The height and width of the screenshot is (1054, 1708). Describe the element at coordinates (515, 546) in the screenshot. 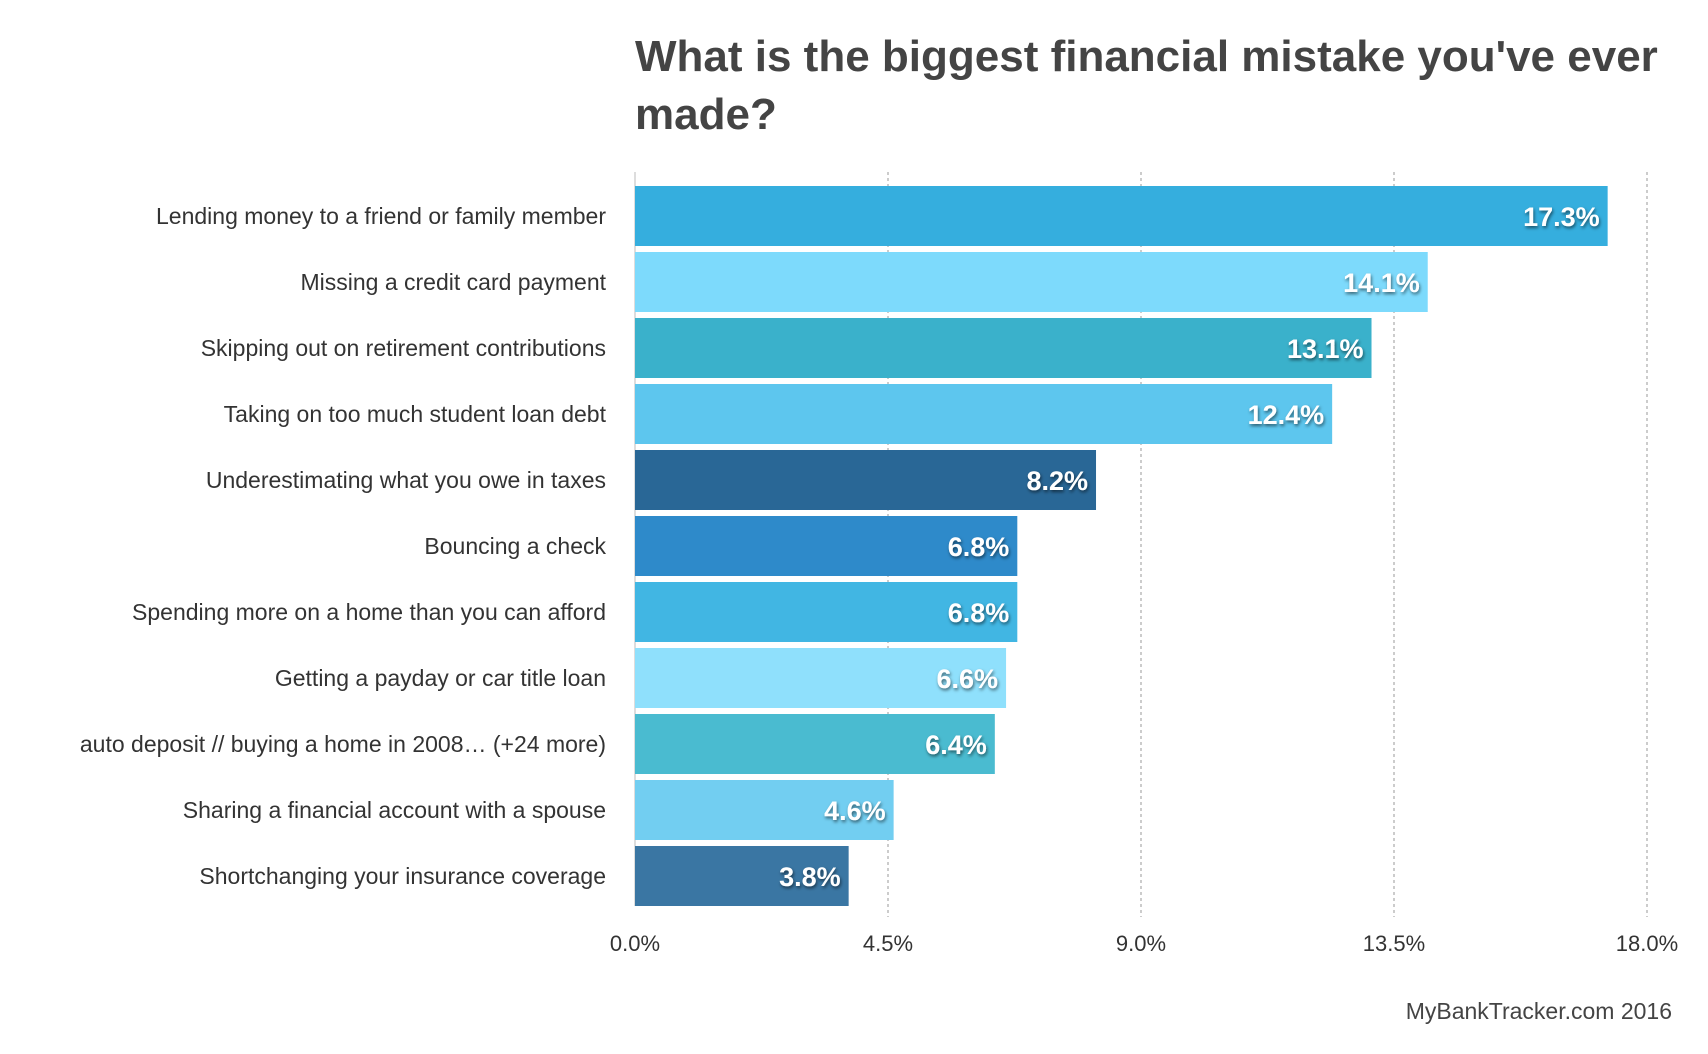

I see `category-label: Bouncing a check` at that location.